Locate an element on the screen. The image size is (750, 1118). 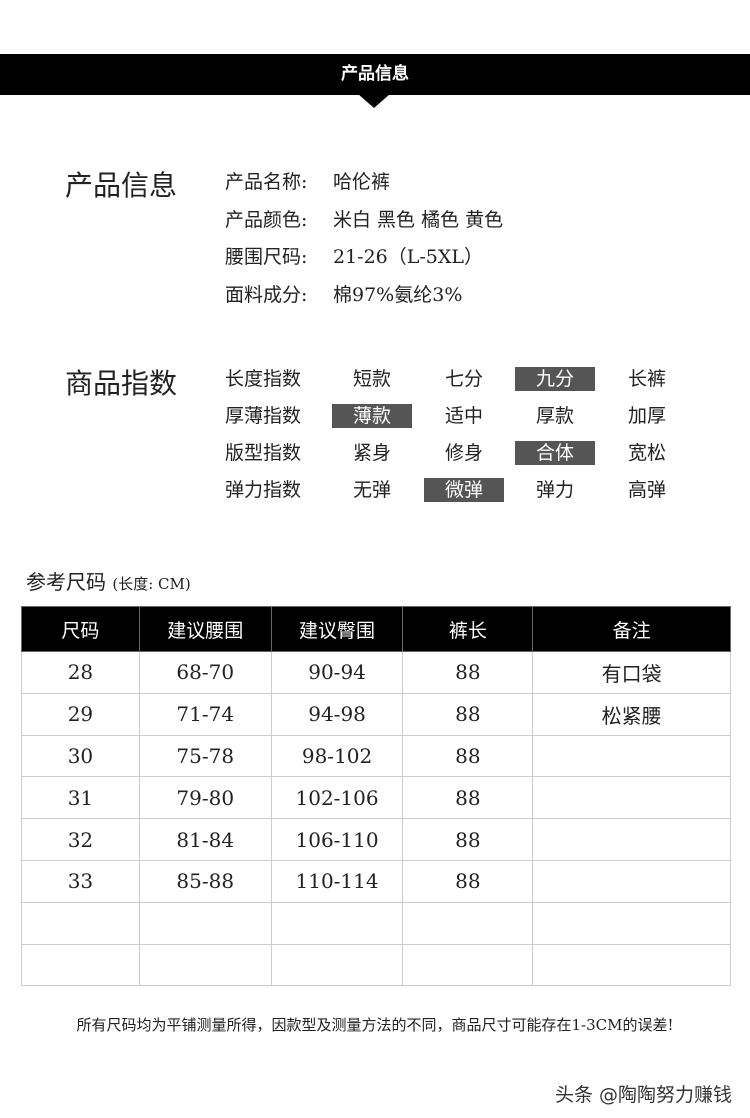
size-chart-title: 参考尺码 (长度: CM) is located at coordinates (108, 580).